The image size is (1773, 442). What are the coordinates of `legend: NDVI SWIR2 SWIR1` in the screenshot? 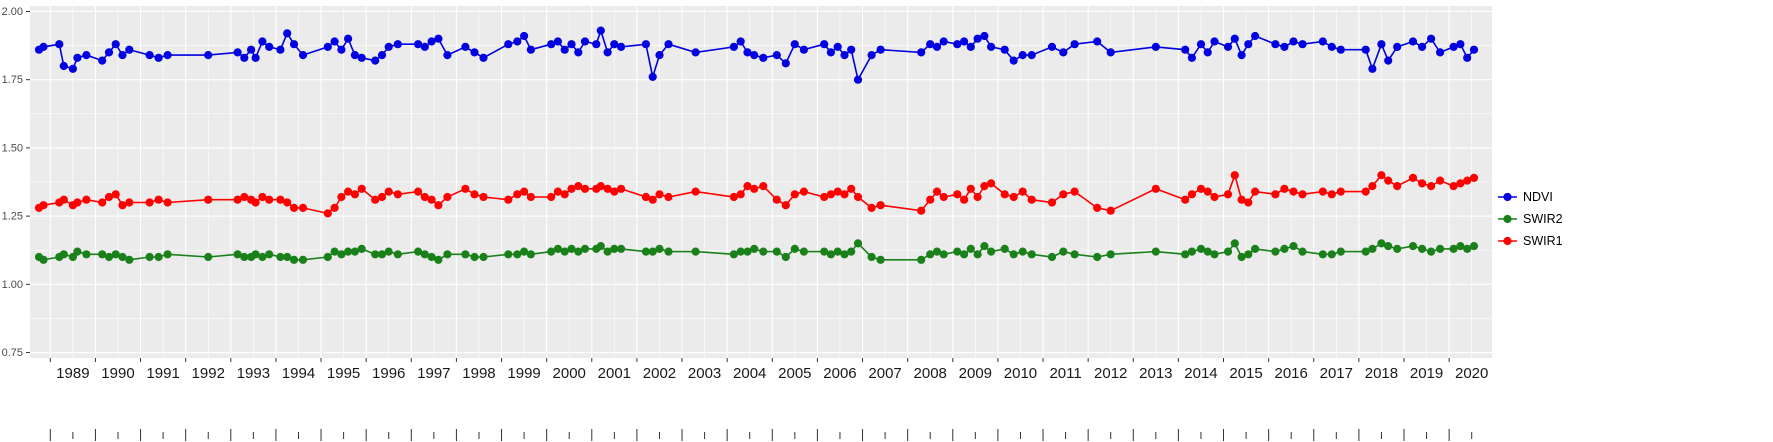 It's located at (1530, 219).